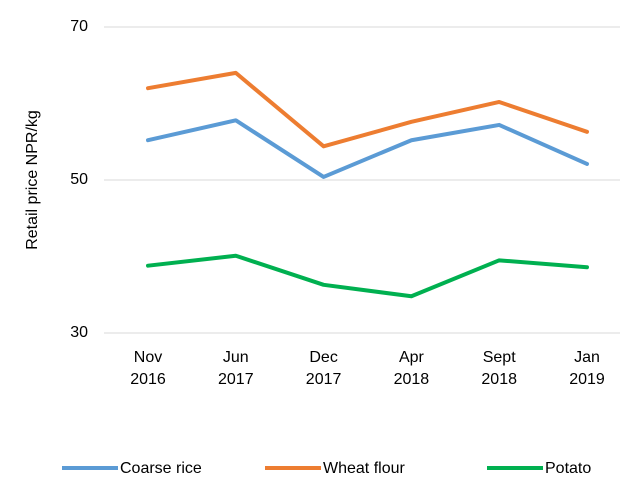 This screenshot has width=621, height=482. I want to click on x-tick-label: Dec 2017, so click(323, 368).